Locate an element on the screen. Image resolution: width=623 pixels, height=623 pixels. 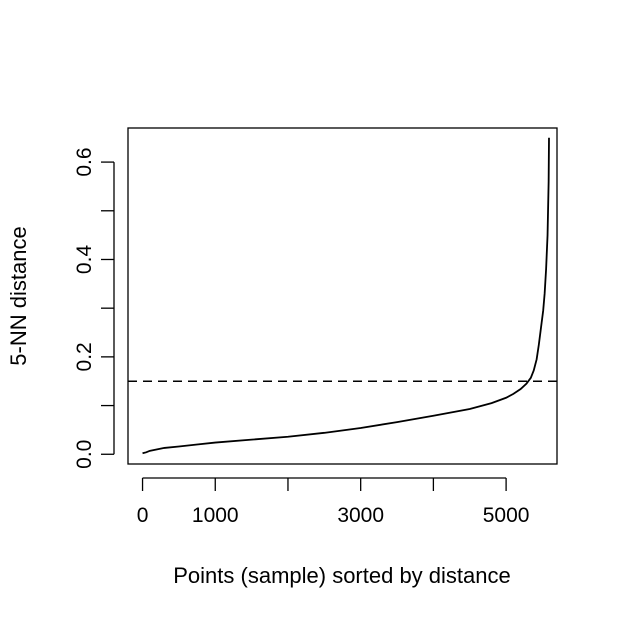
x-tick-label: 5000 is located at coordinates (506, 515).